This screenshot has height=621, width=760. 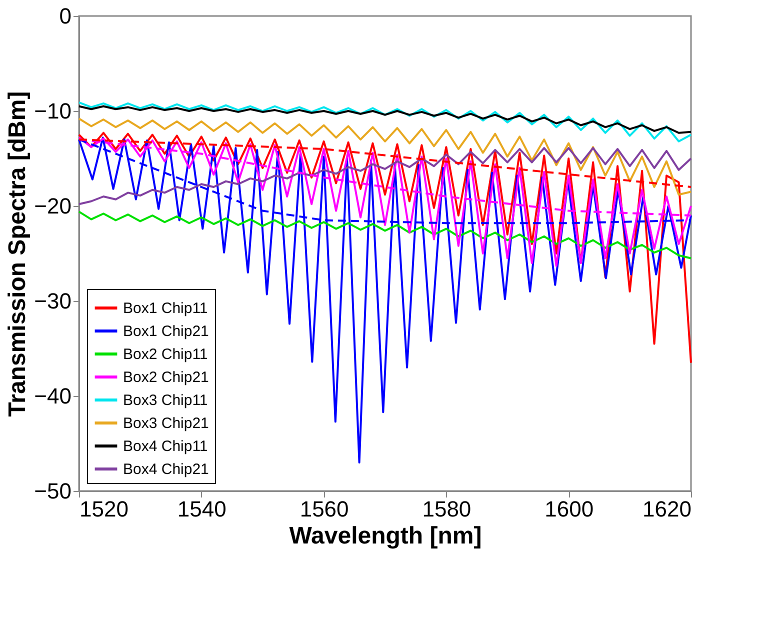 I want to click on y-tick-label: −40, so click(x=53, y=396).